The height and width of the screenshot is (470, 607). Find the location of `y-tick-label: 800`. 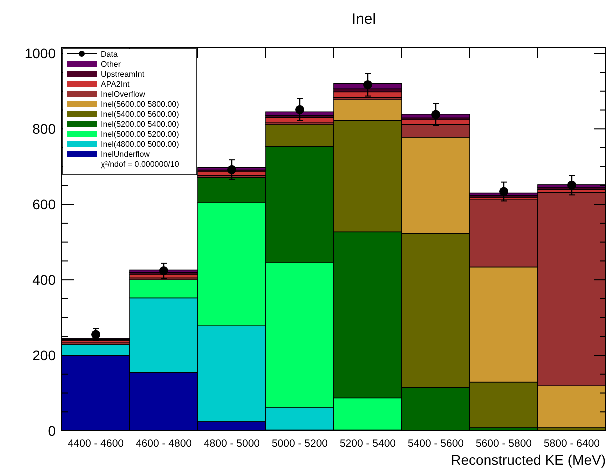

y-tick-label: 800 is located at coordinates (44, 129).